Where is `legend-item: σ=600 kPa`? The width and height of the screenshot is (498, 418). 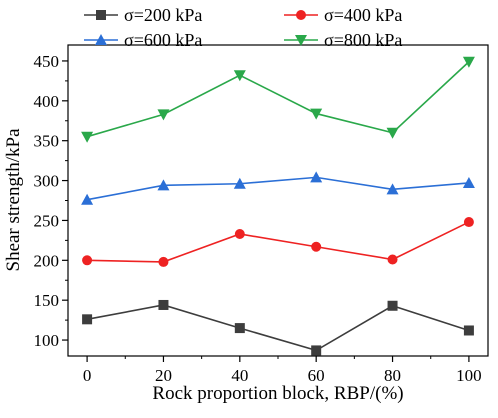 legend-item: σ=600 kPa is located at coordinates (143, 40).